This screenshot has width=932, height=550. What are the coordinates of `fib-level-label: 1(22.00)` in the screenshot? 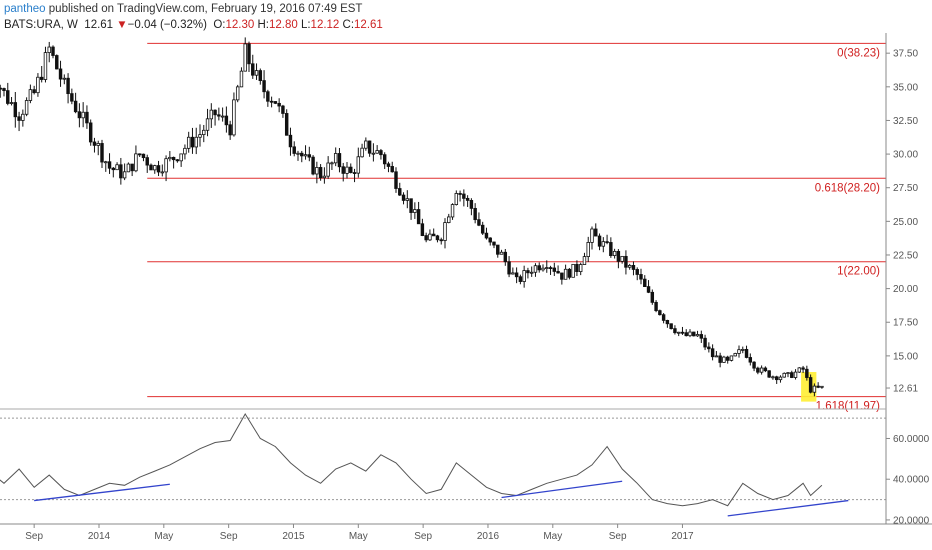 It's located at (858, 272).